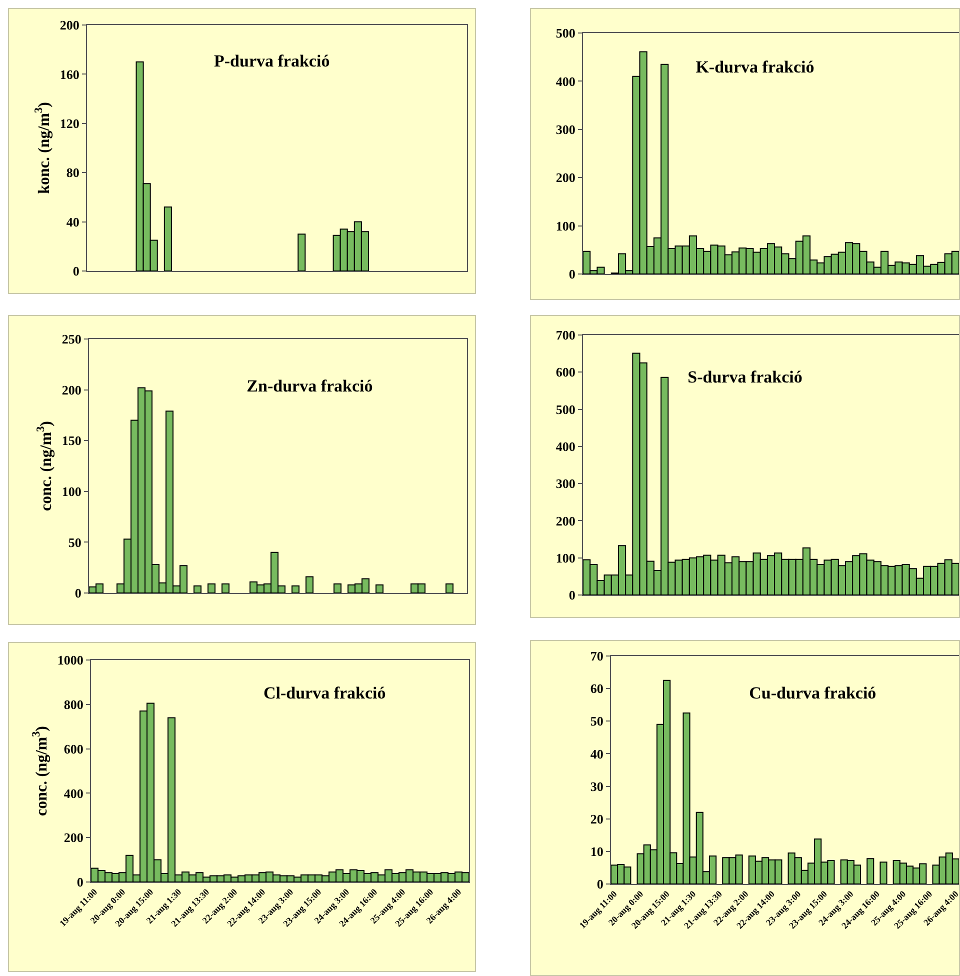 This screenshot has height=976, width=960. I want to click on y-tick-label: 150, so click(72, 440).